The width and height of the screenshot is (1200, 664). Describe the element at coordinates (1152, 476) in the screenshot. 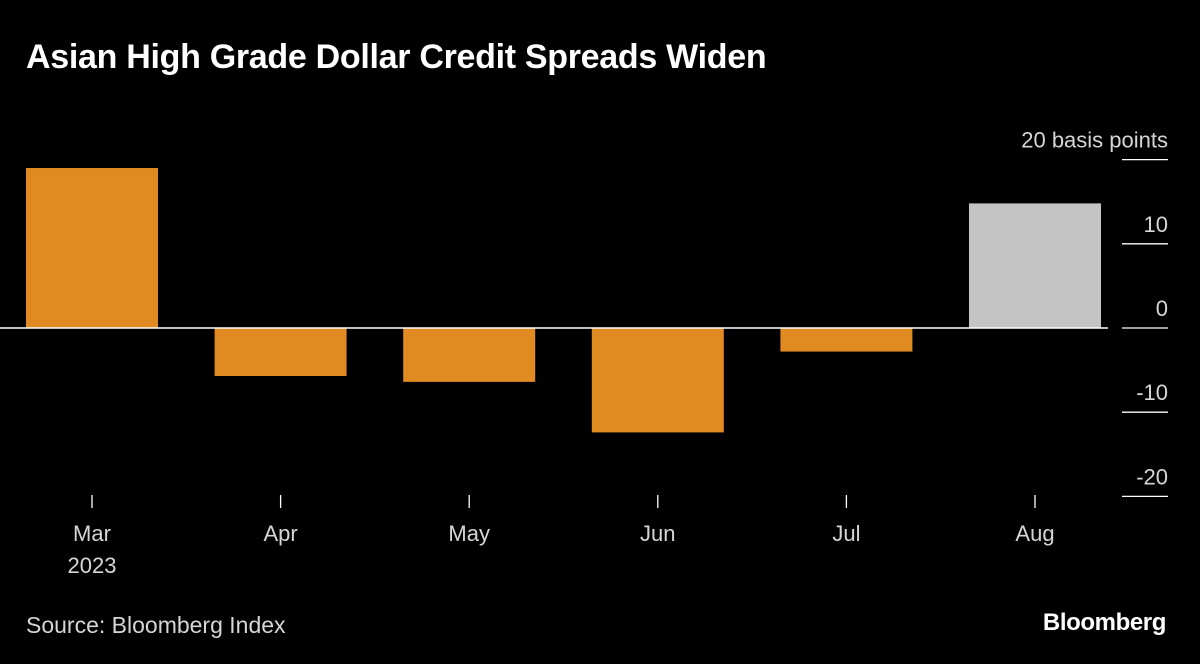

I see `y-tick-label: -20` at that location.